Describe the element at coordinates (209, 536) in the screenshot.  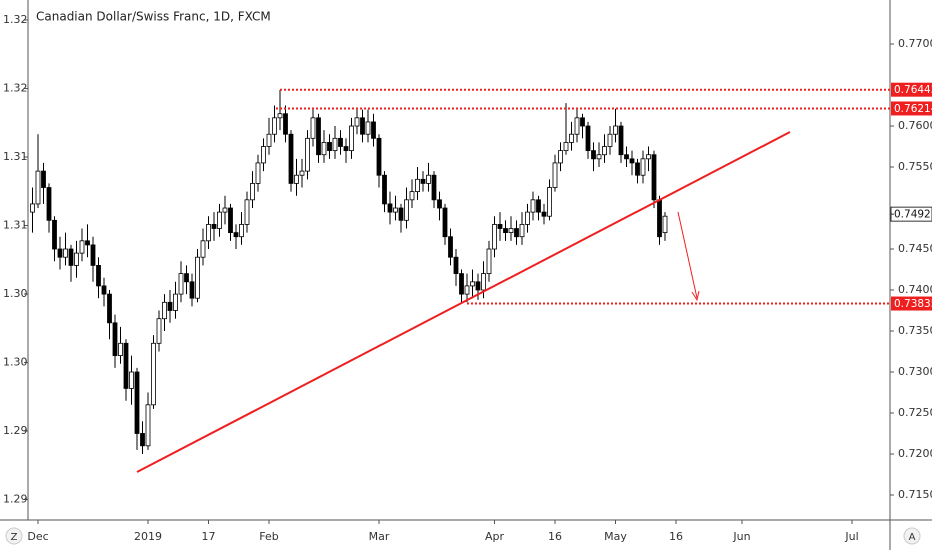
I see `x-tick-label: 17` at that location.